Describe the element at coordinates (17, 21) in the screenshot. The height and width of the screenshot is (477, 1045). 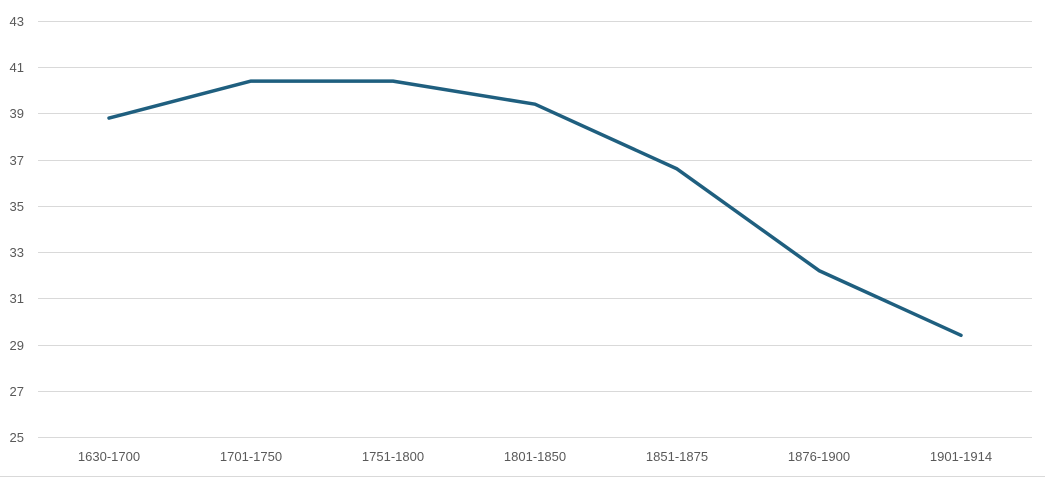
I see `y-tick-label: 43` at that location.